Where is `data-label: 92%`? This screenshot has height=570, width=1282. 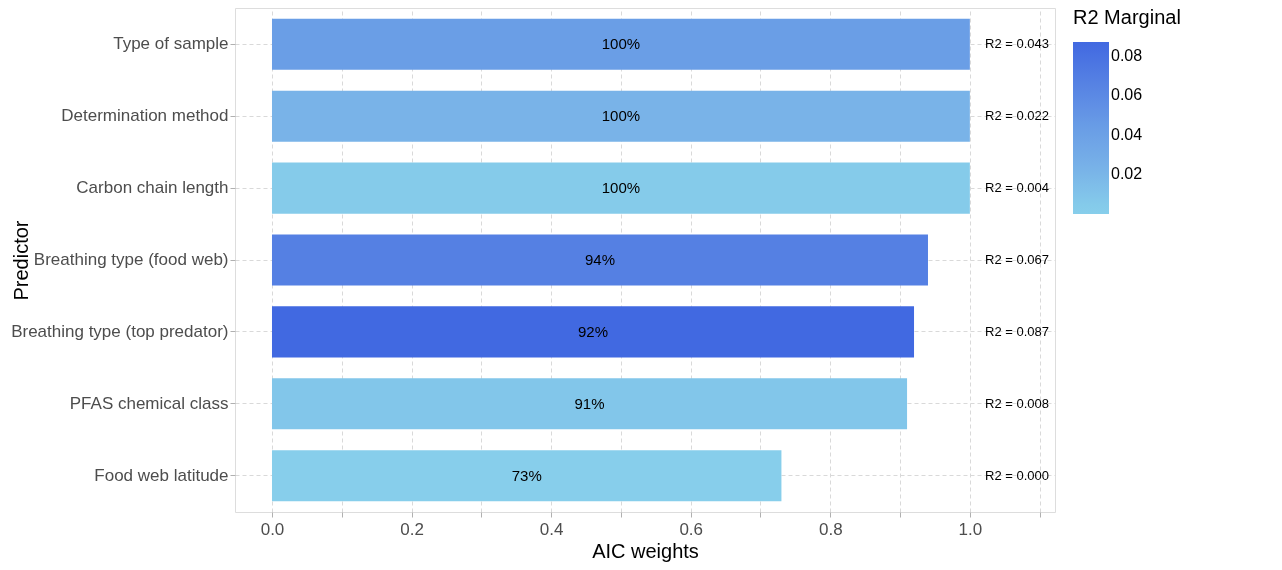
data-label: 92% is located at coordinates (593, 331).